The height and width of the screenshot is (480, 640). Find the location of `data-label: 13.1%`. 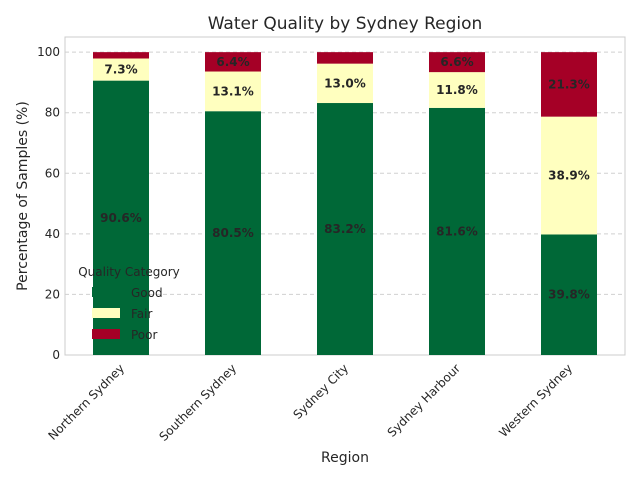

data-label: 13.1% is located at coordinates (233, 91).